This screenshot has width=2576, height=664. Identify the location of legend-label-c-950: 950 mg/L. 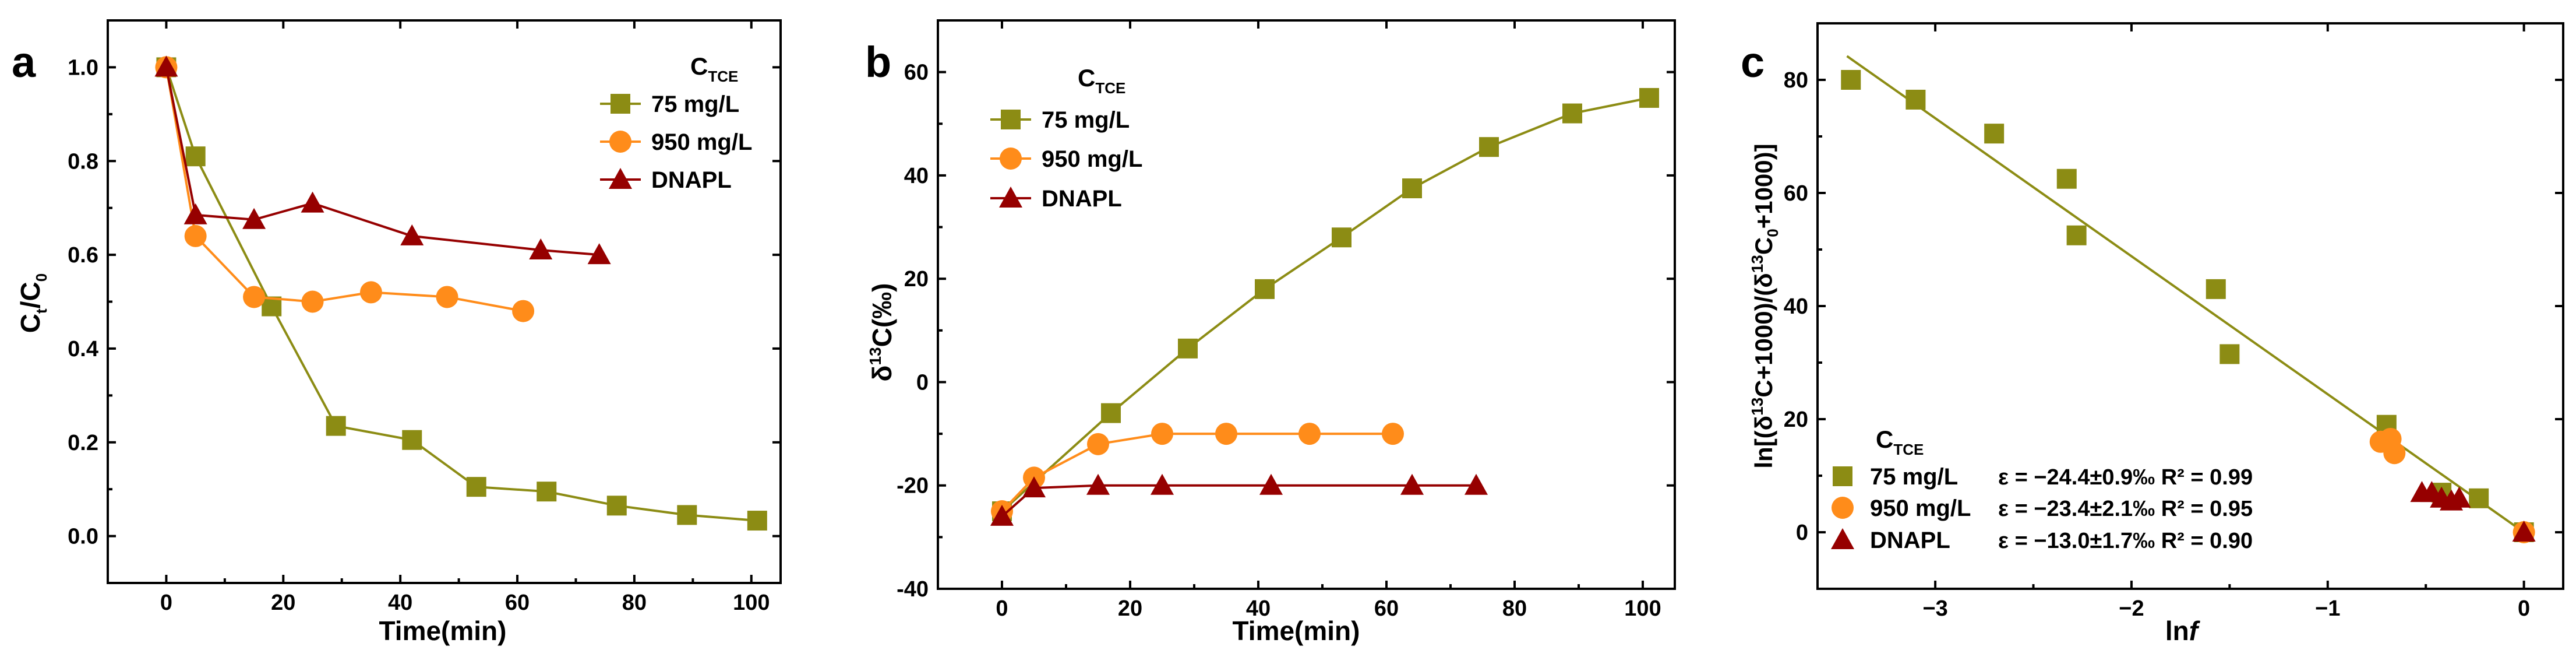
(1921, 508).